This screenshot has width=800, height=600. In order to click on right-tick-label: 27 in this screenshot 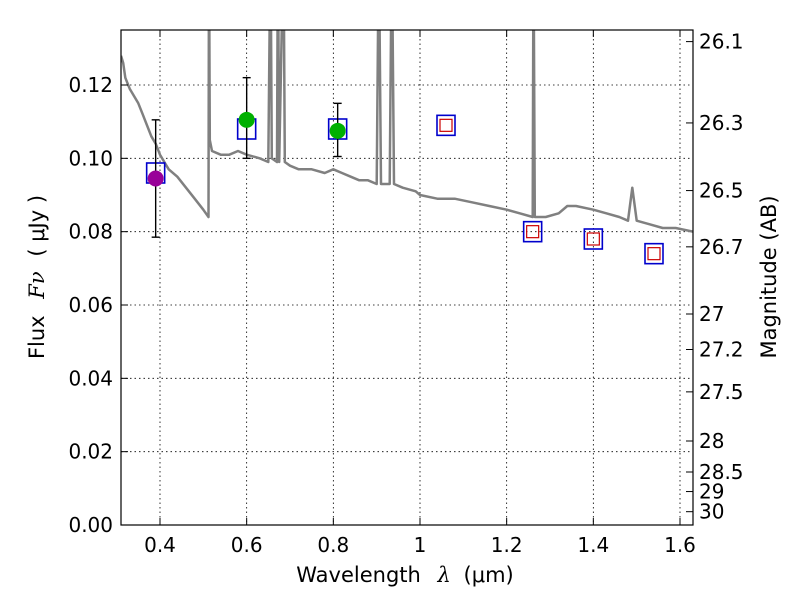, I will do `click(711, 314)`.